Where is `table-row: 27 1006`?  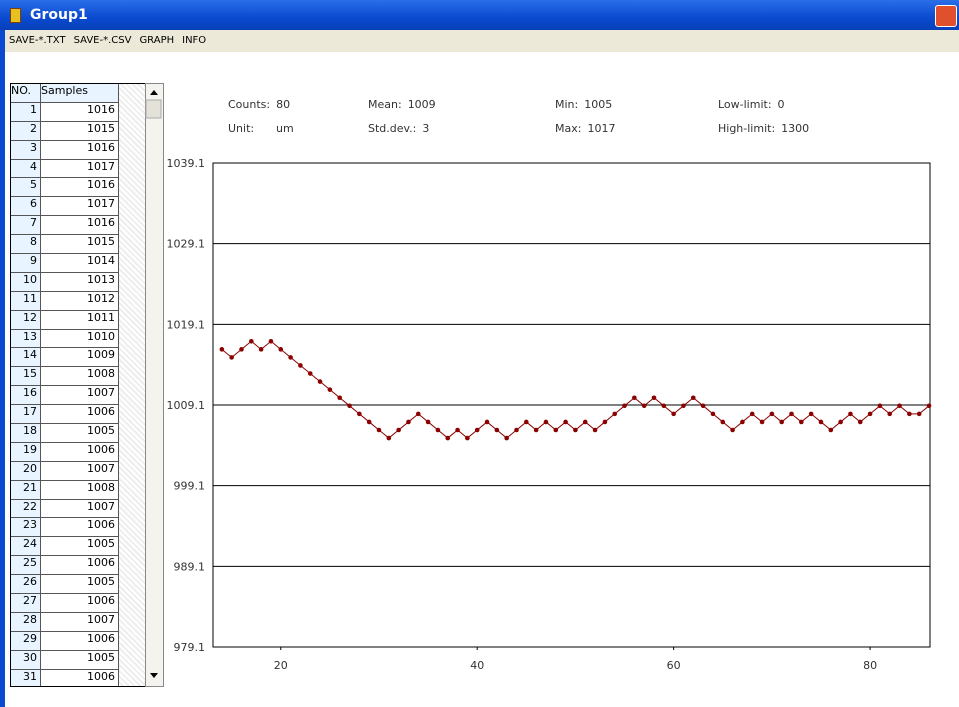 table-row: 27 1006 is located at coordinates (65, 603).